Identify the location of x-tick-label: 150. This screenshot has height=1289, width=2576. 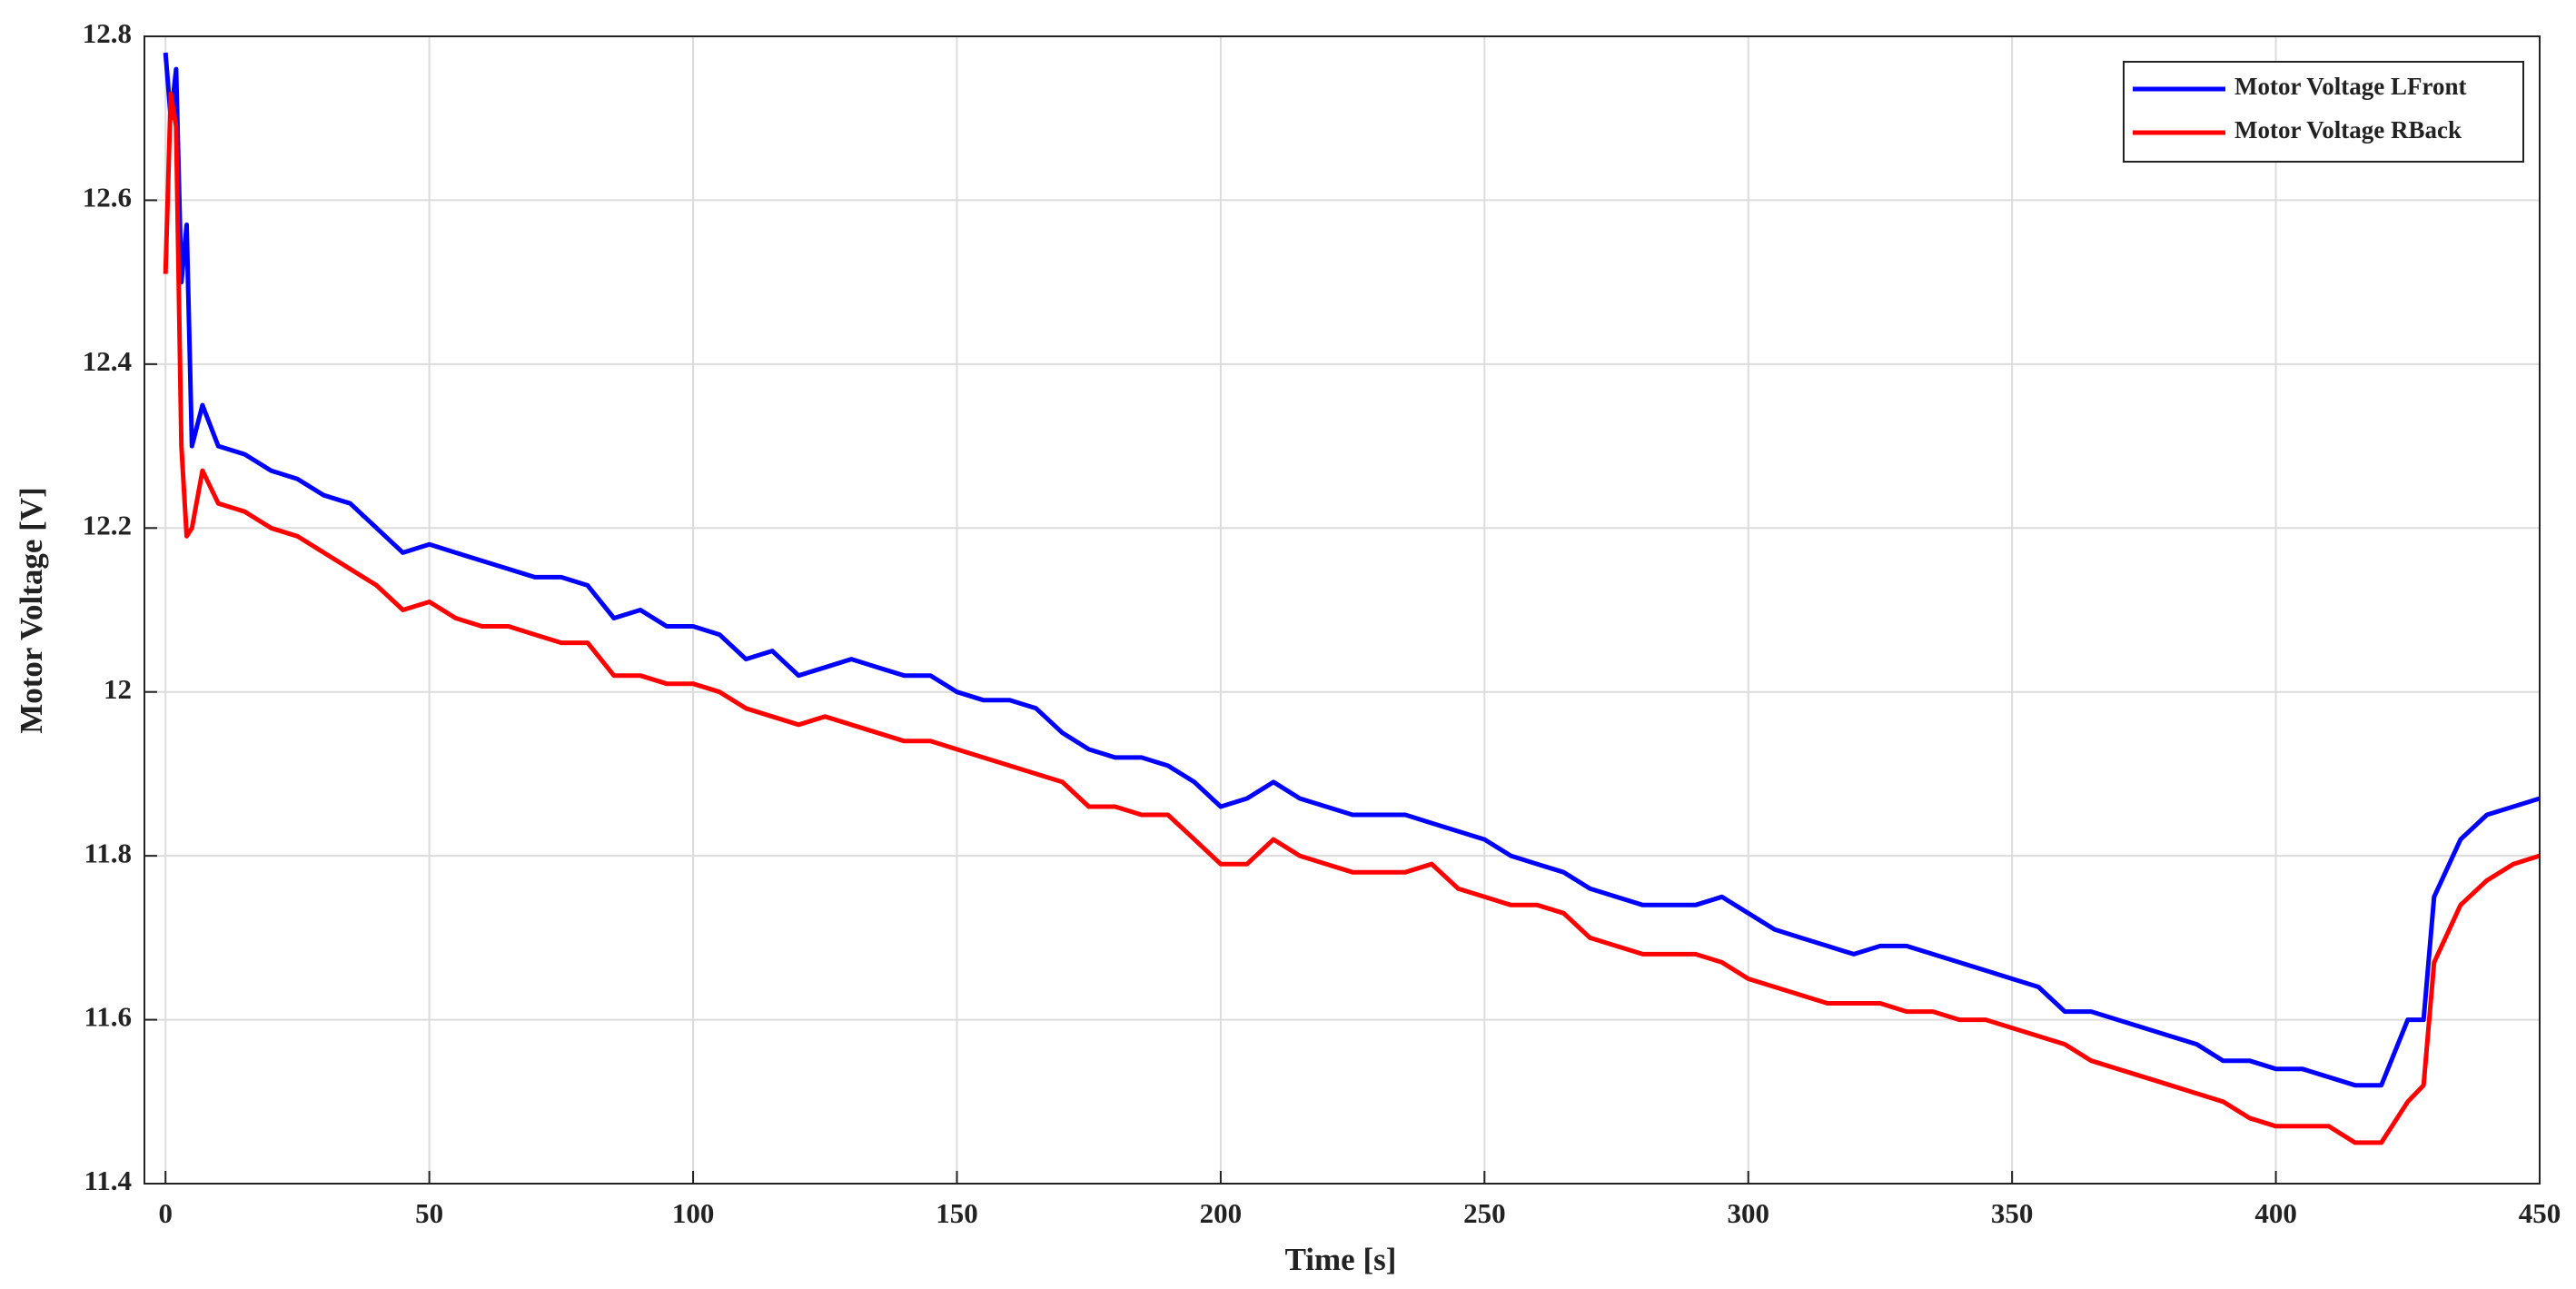
(957, 1213).